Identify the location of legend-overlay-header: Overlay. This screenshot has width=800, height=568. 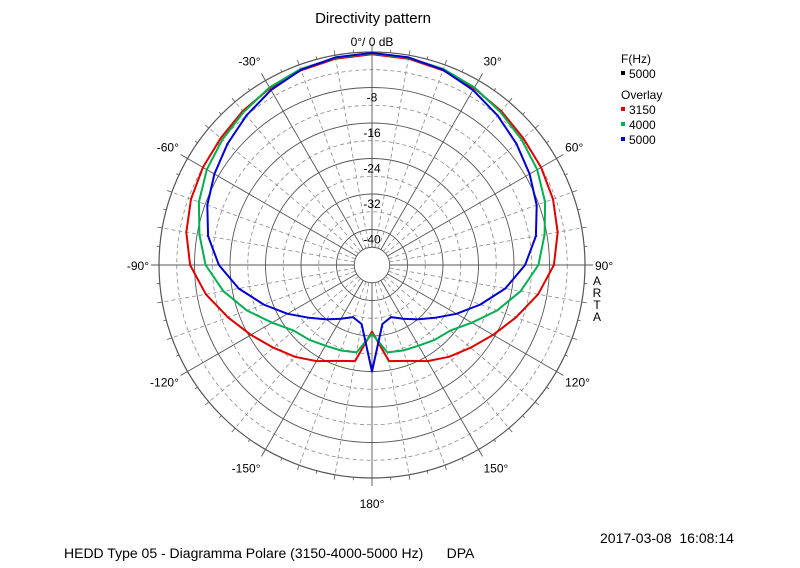
(641, 95).